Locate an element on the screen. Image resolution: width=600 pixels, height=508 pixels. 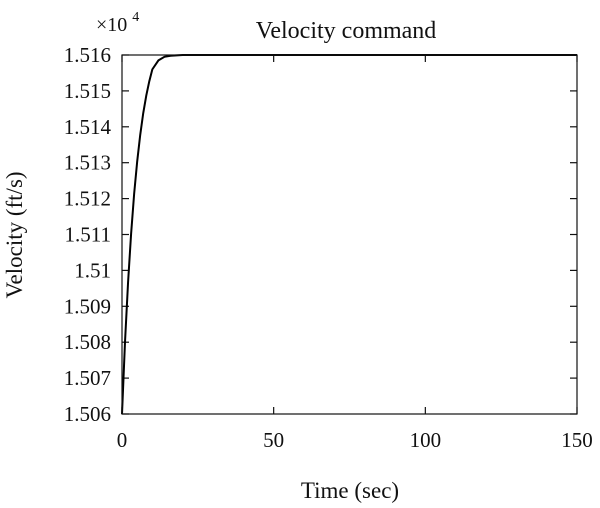
y-tick-label: 1.515 is located at coordinates (87, 91).